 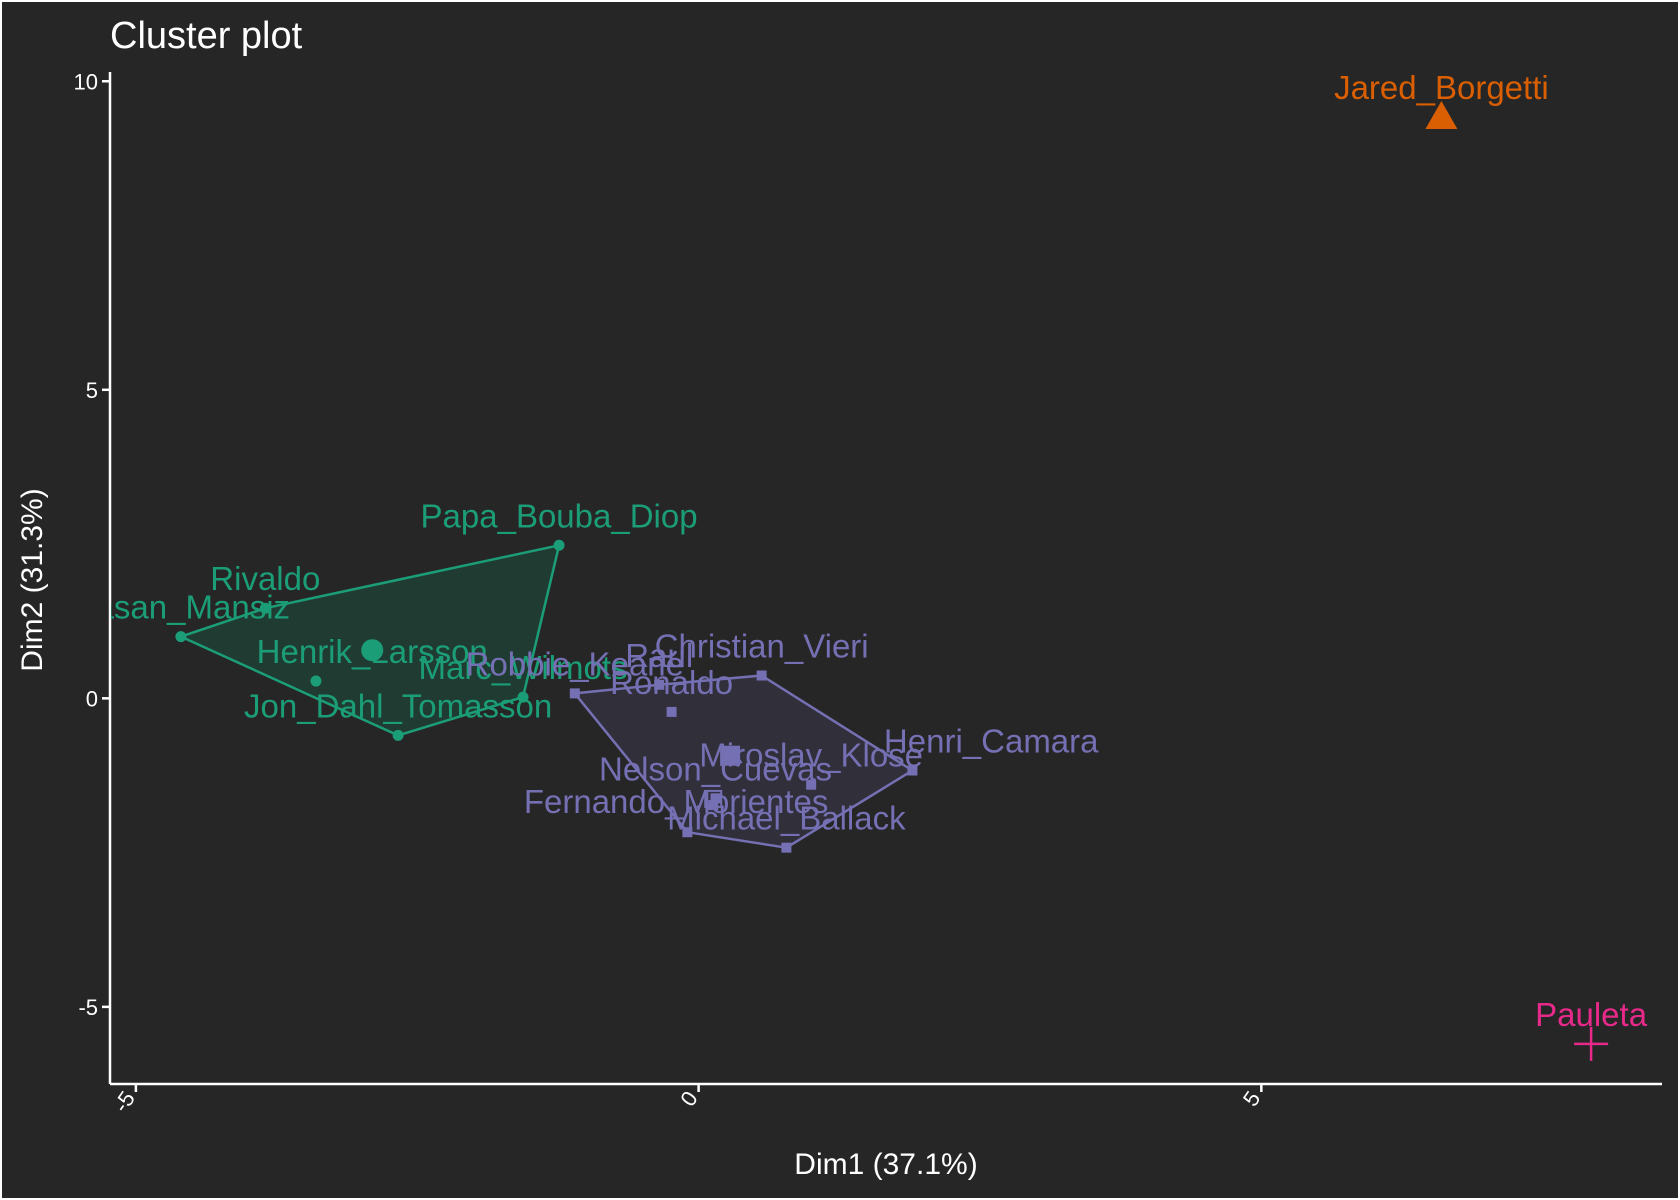 I want to click on cluster-1-center, so click(x=372, y=650).